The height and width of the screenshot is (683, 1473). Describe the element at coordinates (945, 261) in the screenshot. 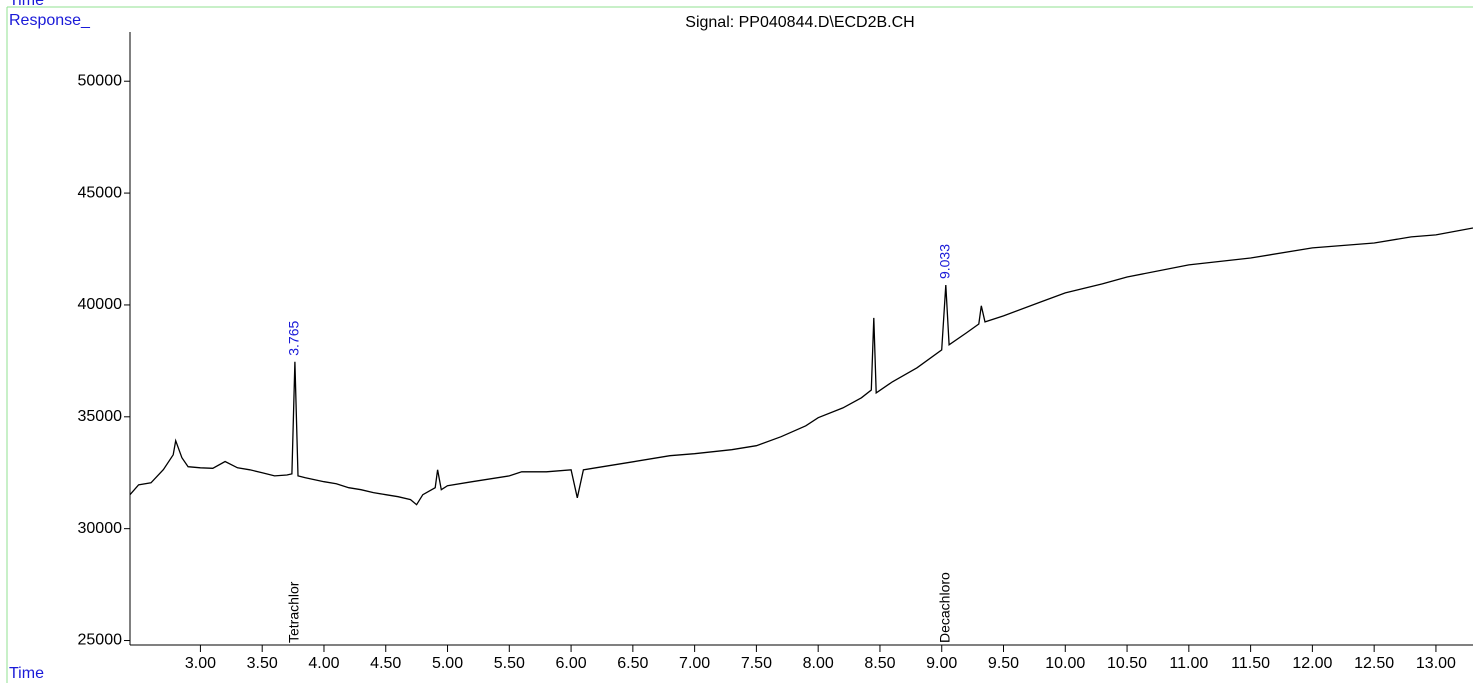

I see `peak-label: 9.033` at that location.